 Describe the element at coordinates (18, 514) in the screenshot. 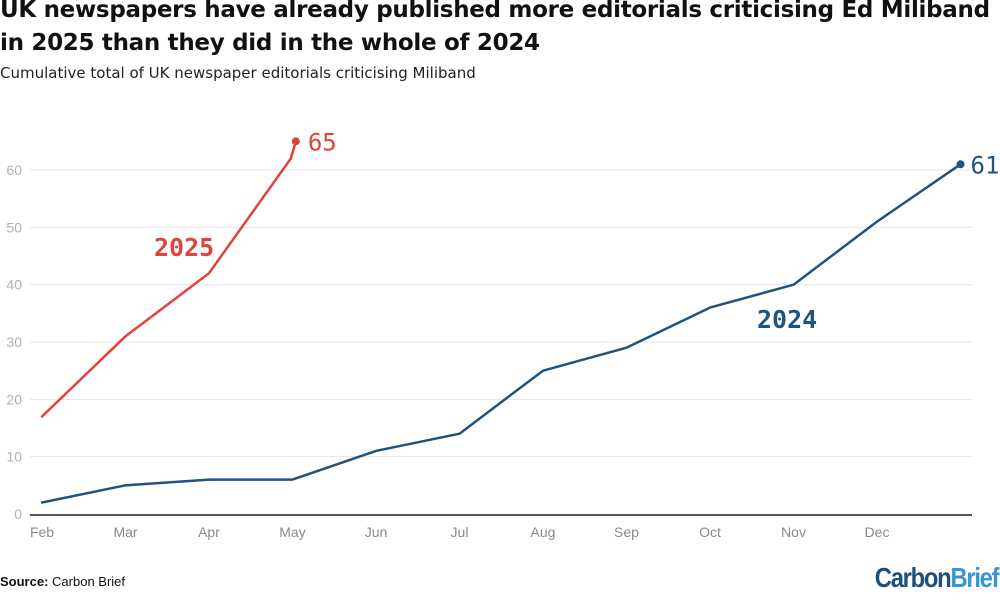

I see `y-tick-label: 0` at that location.